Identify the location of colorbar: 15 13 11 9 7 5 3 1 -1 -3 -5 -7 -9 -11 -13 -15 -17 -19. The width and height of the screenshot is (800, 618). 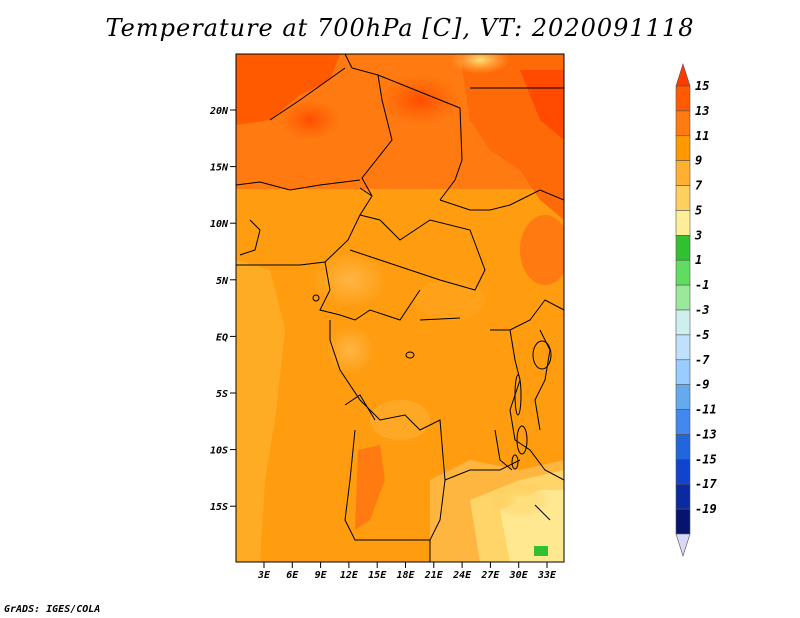
(696, 310).